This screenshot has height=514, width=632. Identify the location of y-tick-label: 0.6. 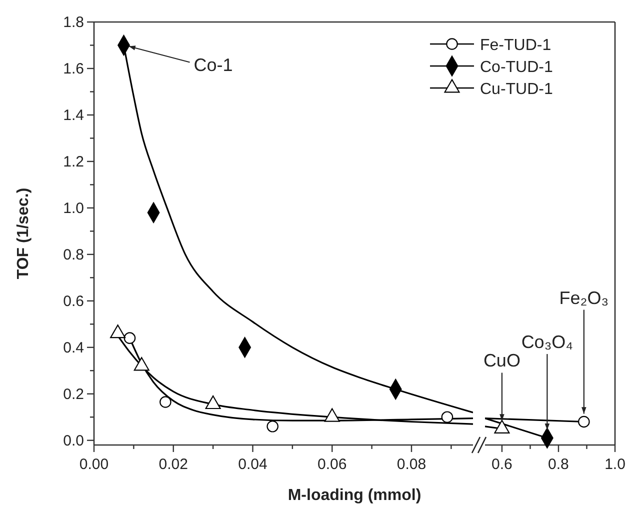
(73, 301).